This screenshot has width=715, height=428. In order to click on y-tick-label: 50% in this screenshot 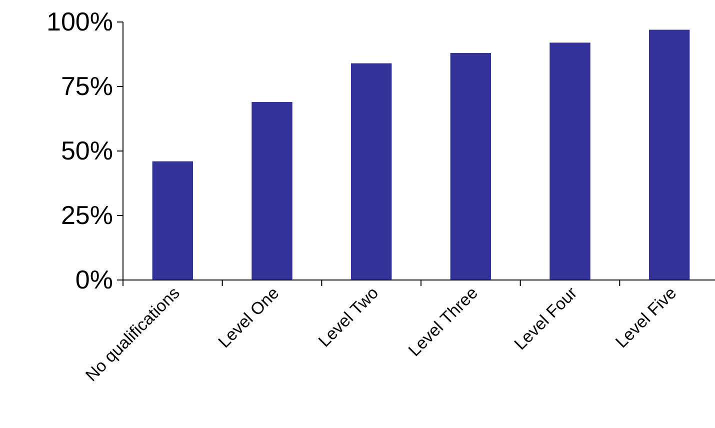, I will do `click(86, 150)`.